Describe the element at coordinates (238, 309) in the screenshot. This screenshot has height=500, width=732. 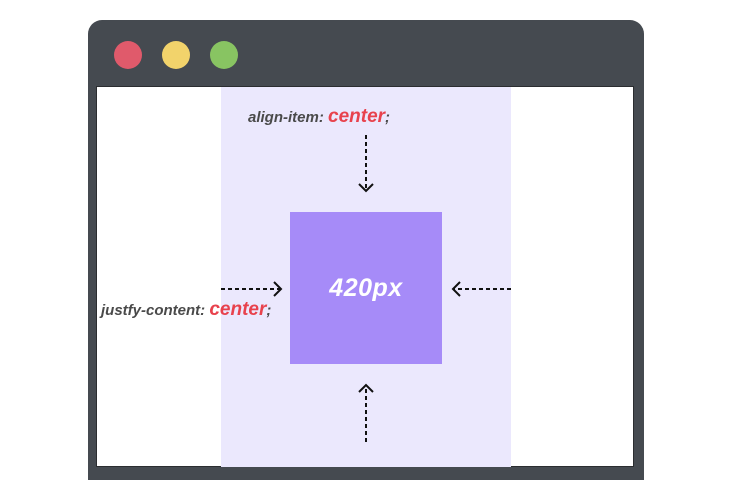
I see `justify-value: center` at that location.